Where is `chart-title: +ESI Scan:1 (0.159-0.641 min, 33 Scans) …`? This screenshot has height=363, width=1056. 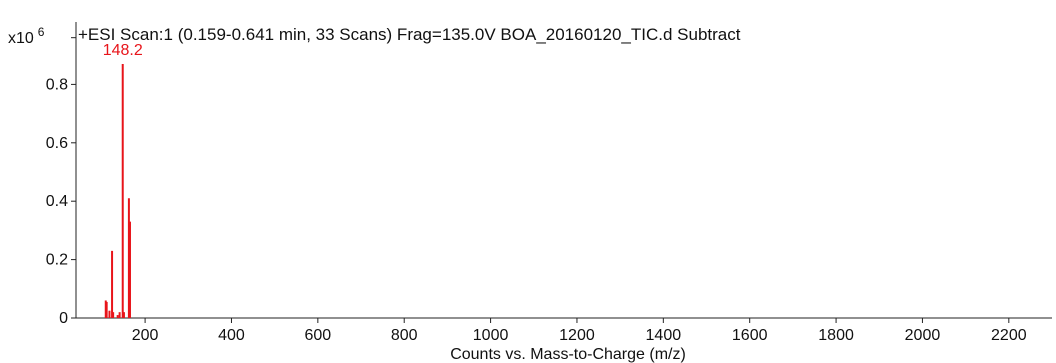
chart-title: +ESI Scan:1 (0.159-0.641 min, 33 Scans) … is located at coordinates (409, 34).